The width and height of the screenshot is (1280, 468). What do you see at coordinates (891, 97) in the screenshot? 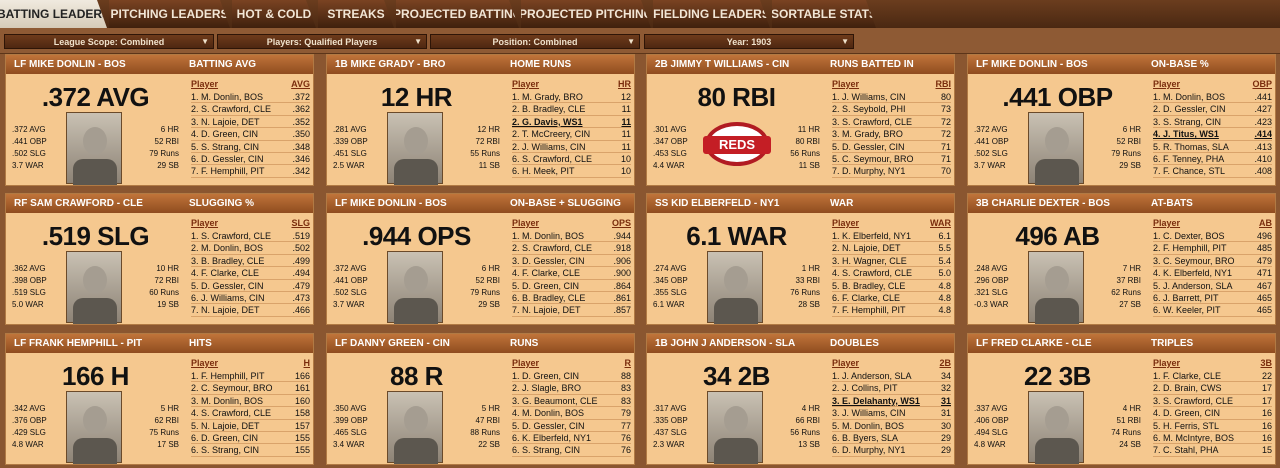
I see `leaderboard-row: 1. J. Williams, CIN 80` at bounding box center [891, 97].